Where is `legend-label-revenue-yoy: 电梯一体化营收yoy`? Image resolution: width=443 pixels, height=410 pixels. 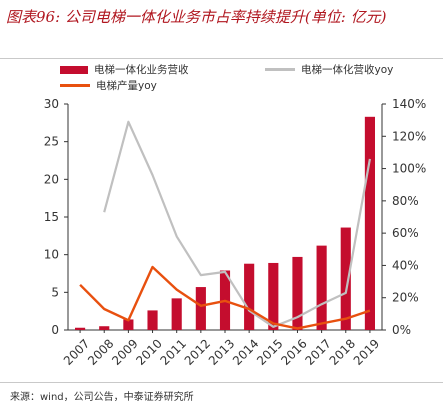
legend-label-revenue-yoy: 电梯一体化营收yoy is located at coordinates (347, 70).